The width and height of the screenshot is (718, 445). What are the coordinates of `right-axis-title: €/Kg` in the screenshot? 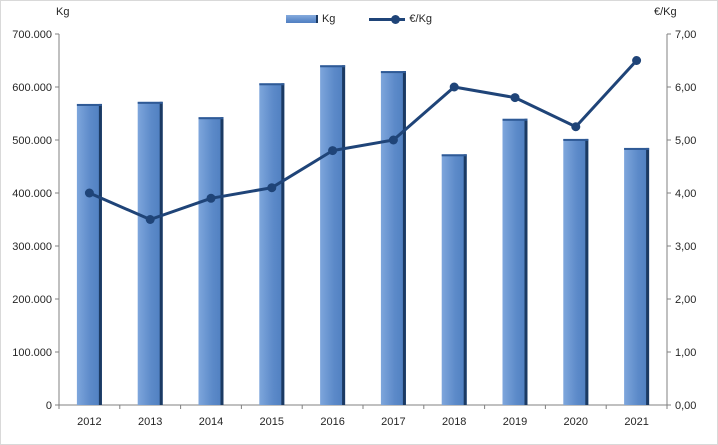 It's located at (665, 12).